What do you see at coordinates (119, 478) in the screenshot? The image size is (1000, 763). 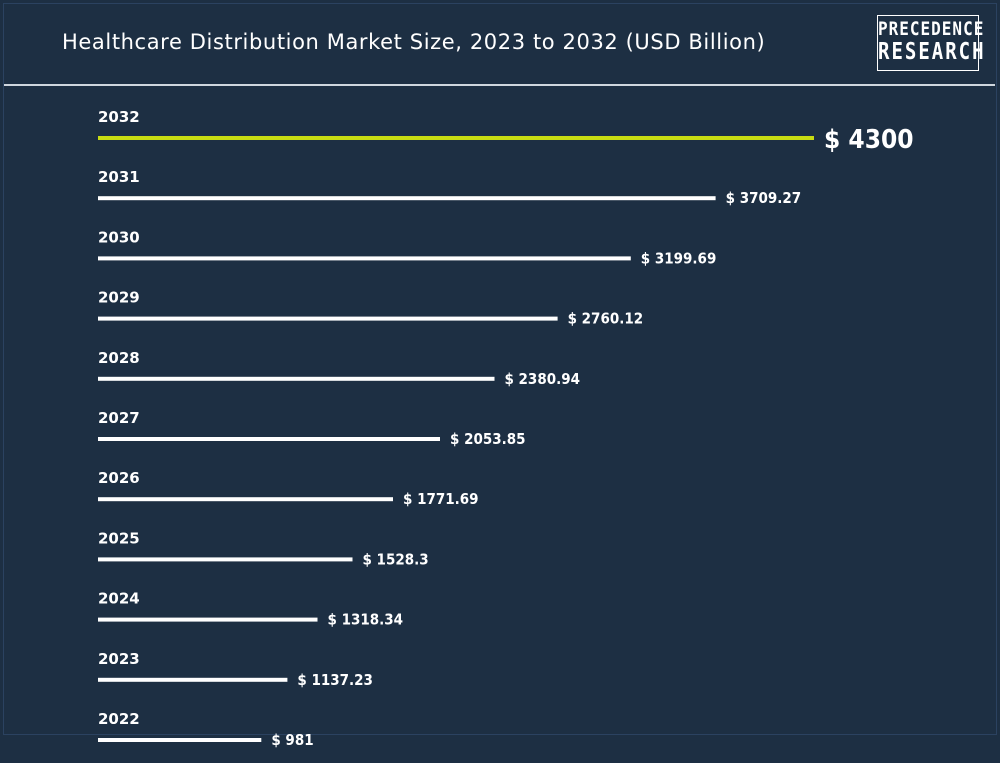 I see `category-label-2026: 2026` at bounding box center [119, 478].